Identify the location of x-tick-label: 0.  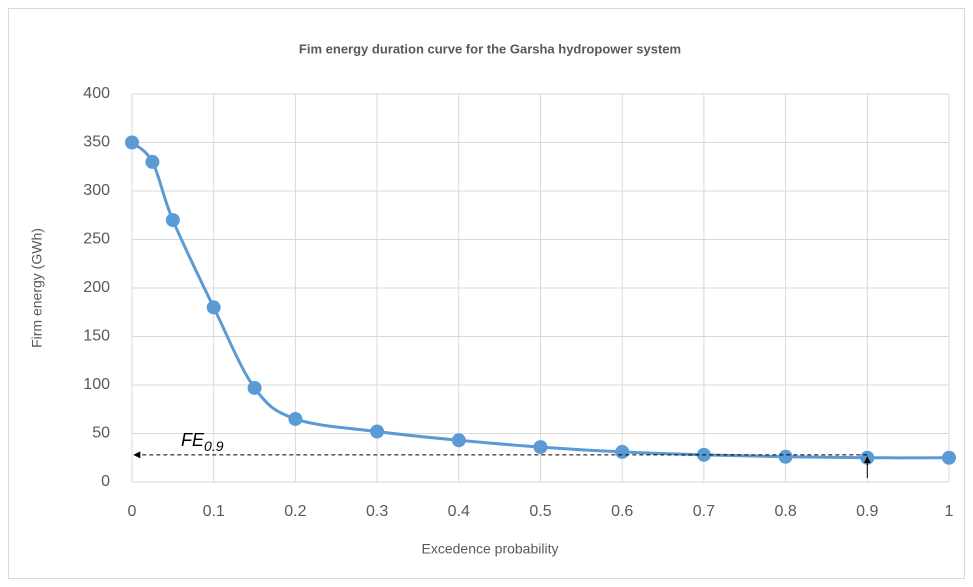
(132, 511).